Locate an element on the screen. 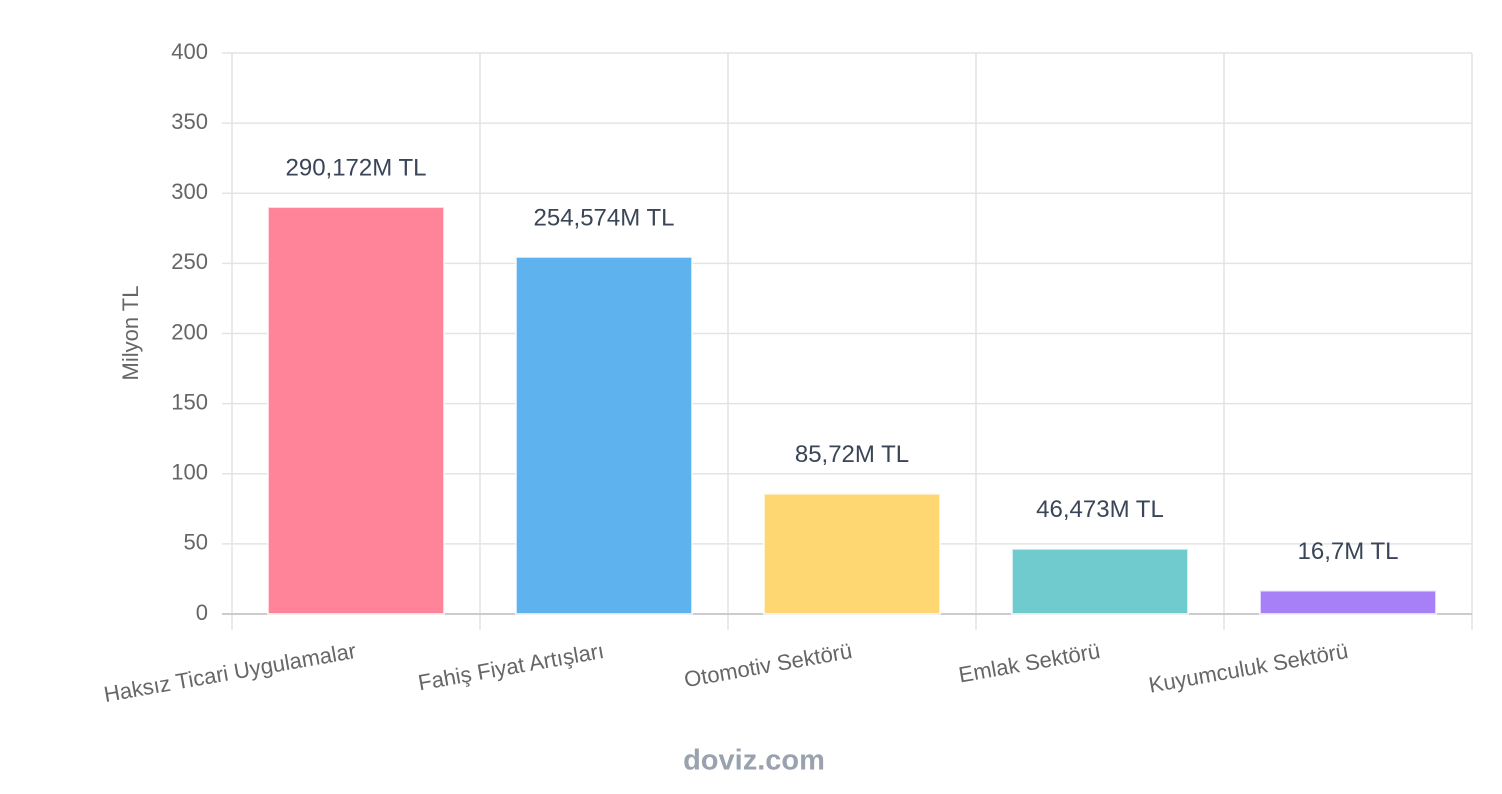  y-tick-label: 100 is located at coordinates (189, 472).